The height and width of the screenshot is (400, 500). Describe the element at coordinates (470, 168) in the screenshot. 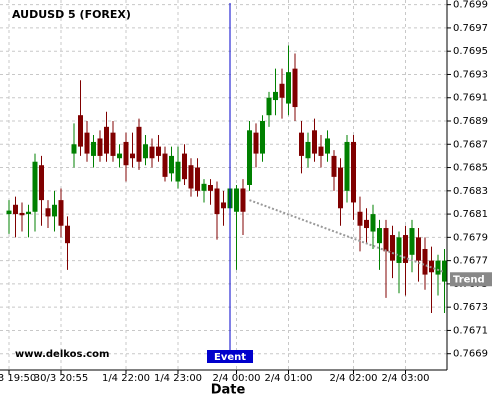

I see `y-tick-label: 0.7685` at that location.